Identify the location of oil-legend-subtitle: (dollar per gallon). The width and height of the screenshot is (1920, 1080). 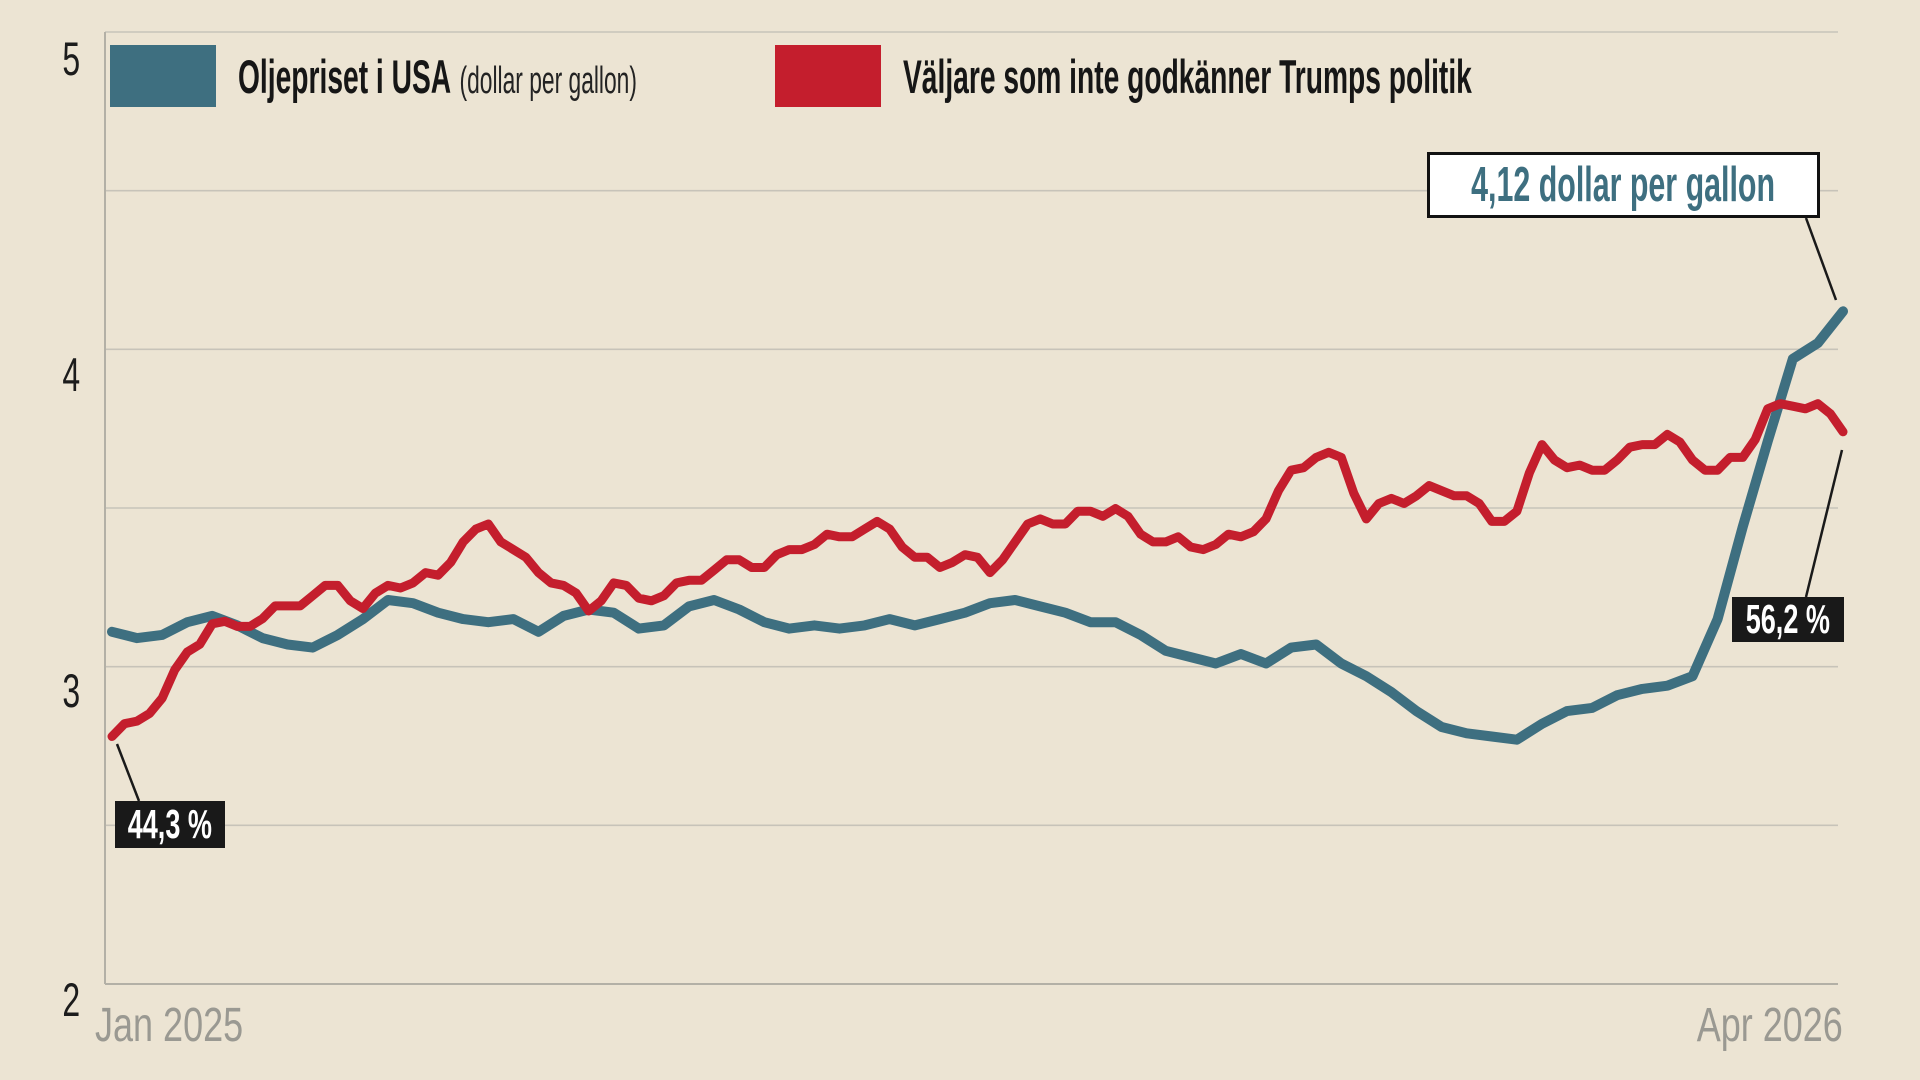
(548, 80).